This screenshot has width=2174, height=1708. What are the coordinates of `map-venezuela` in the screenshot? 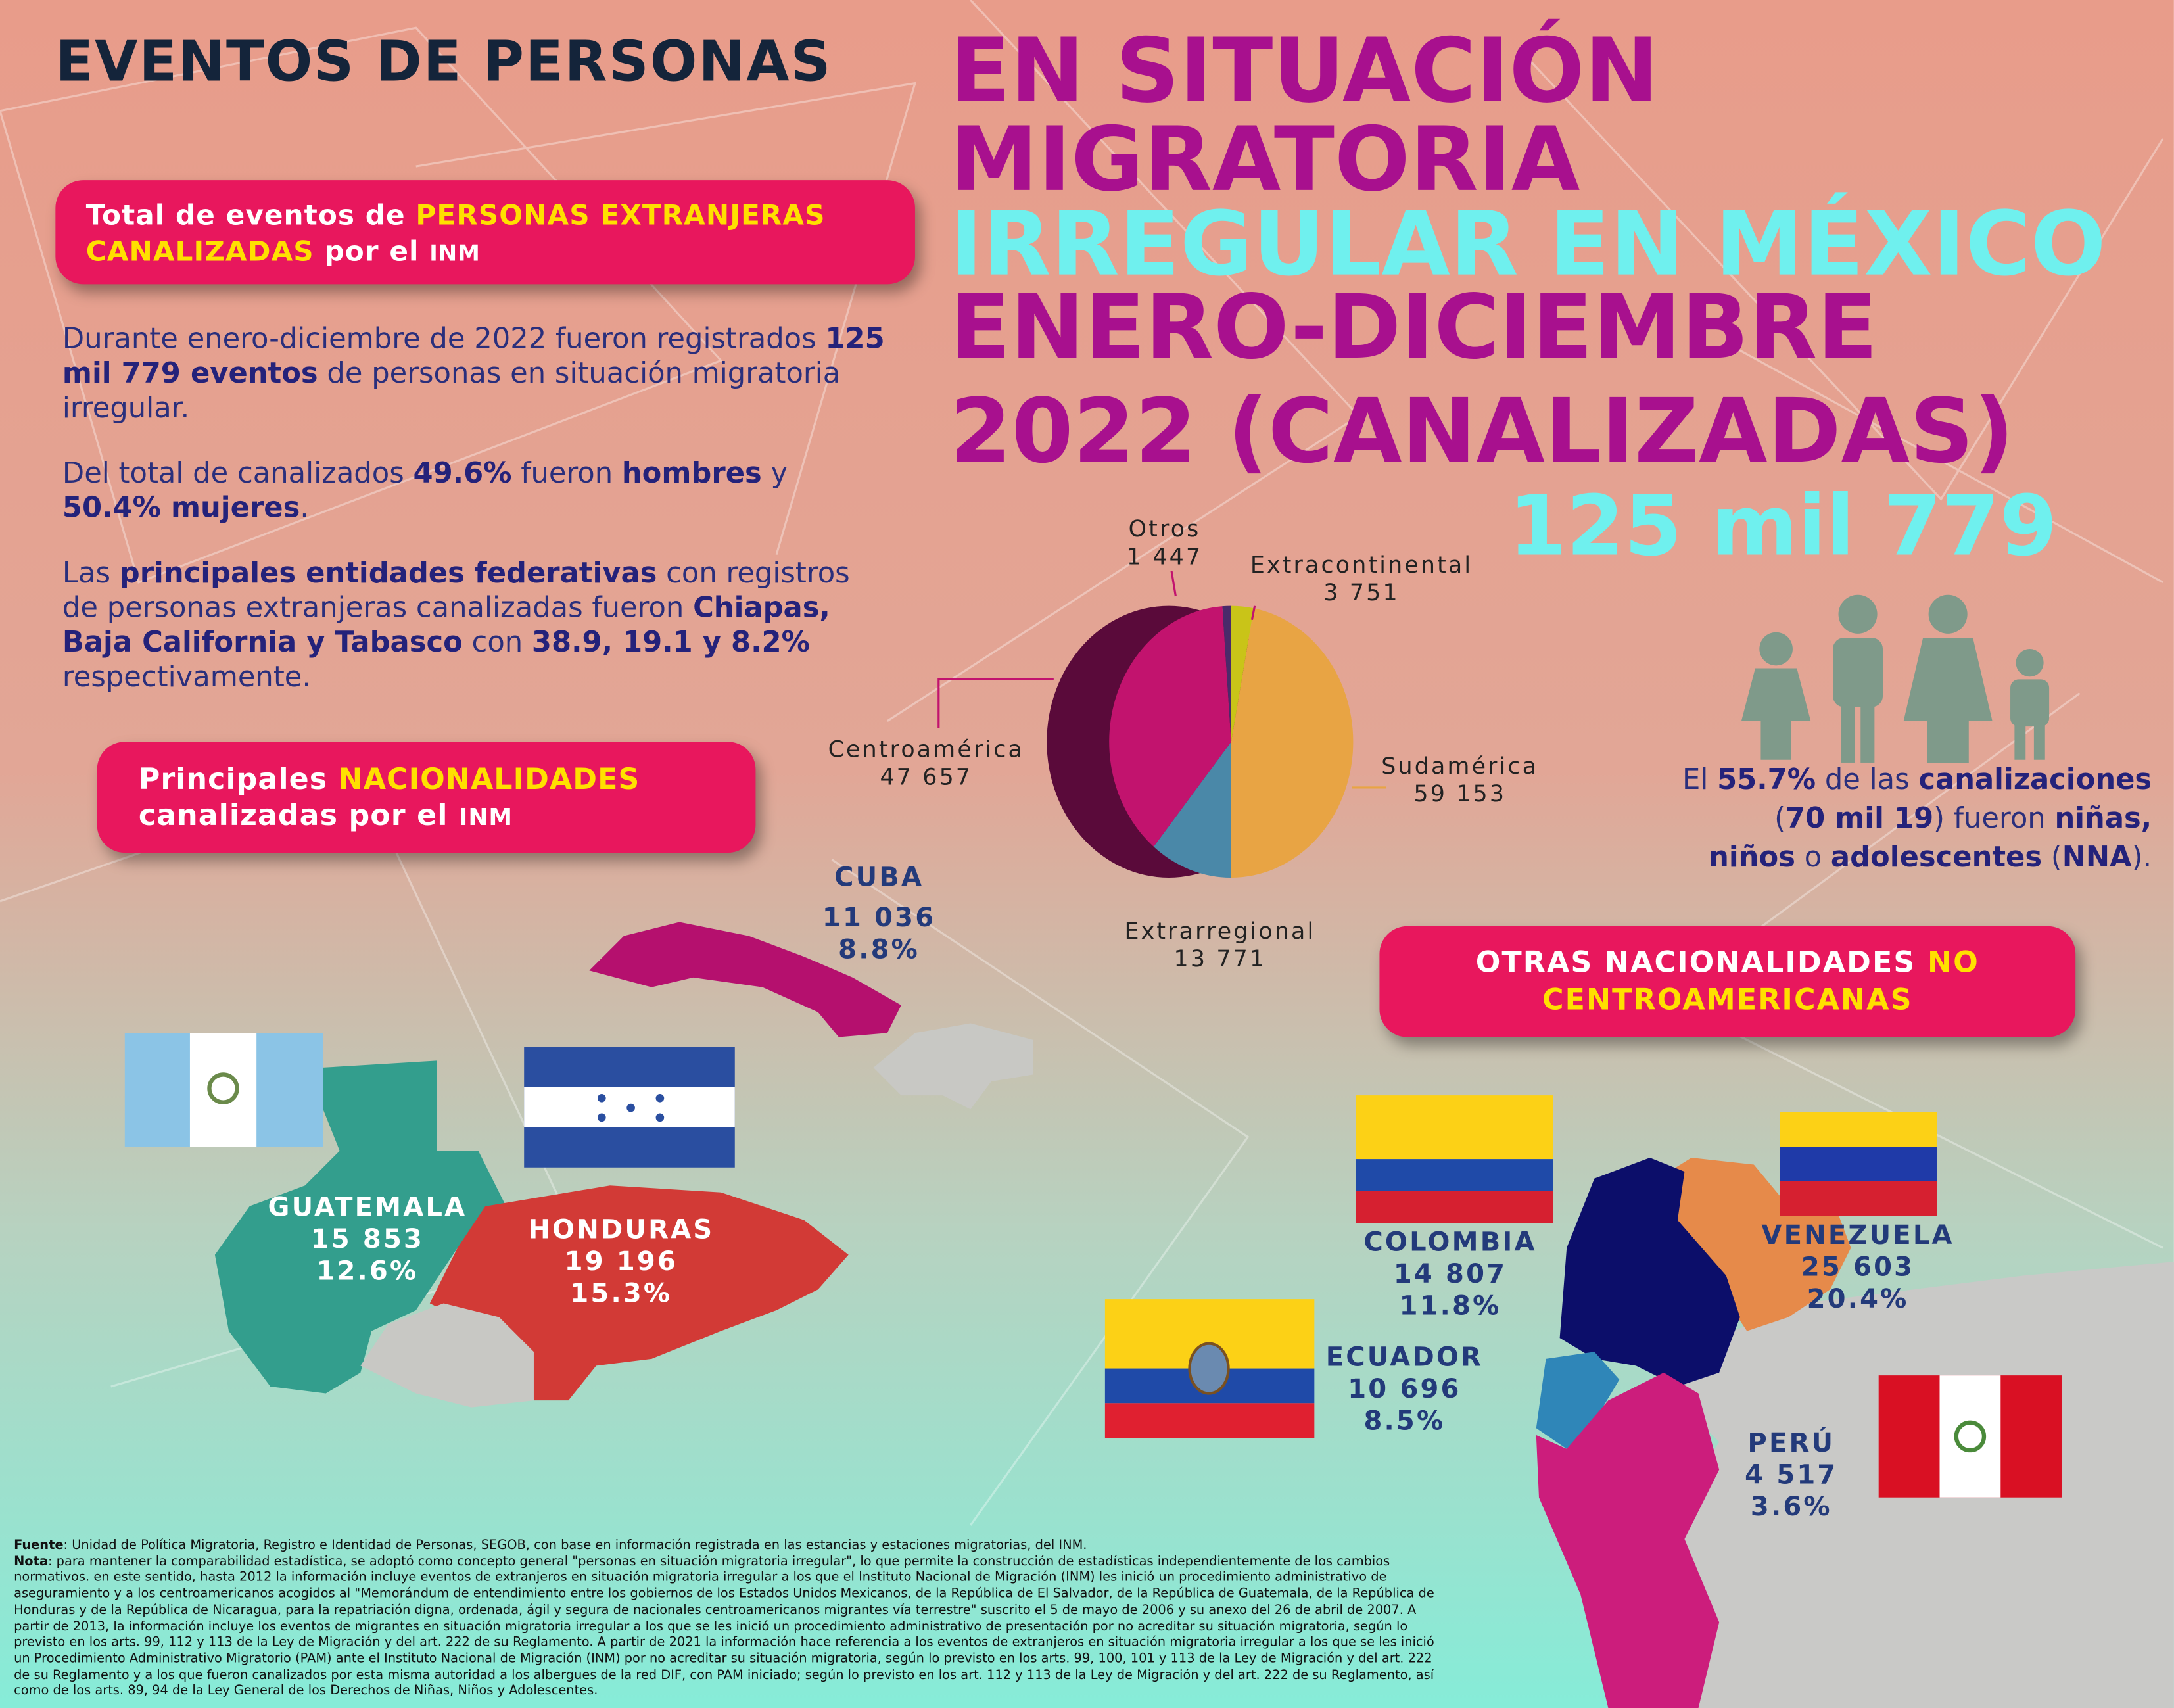 It's located at (1744, 1244).